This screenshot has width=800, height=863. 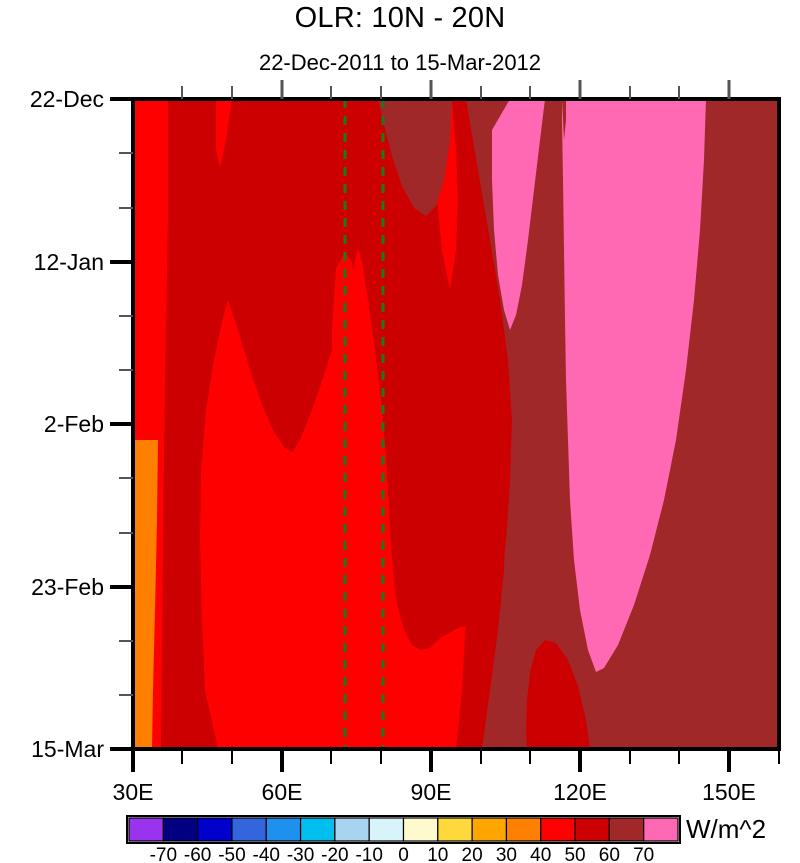 I want to click on x-axis-label-4: 150E, so click(x=729, y=792).